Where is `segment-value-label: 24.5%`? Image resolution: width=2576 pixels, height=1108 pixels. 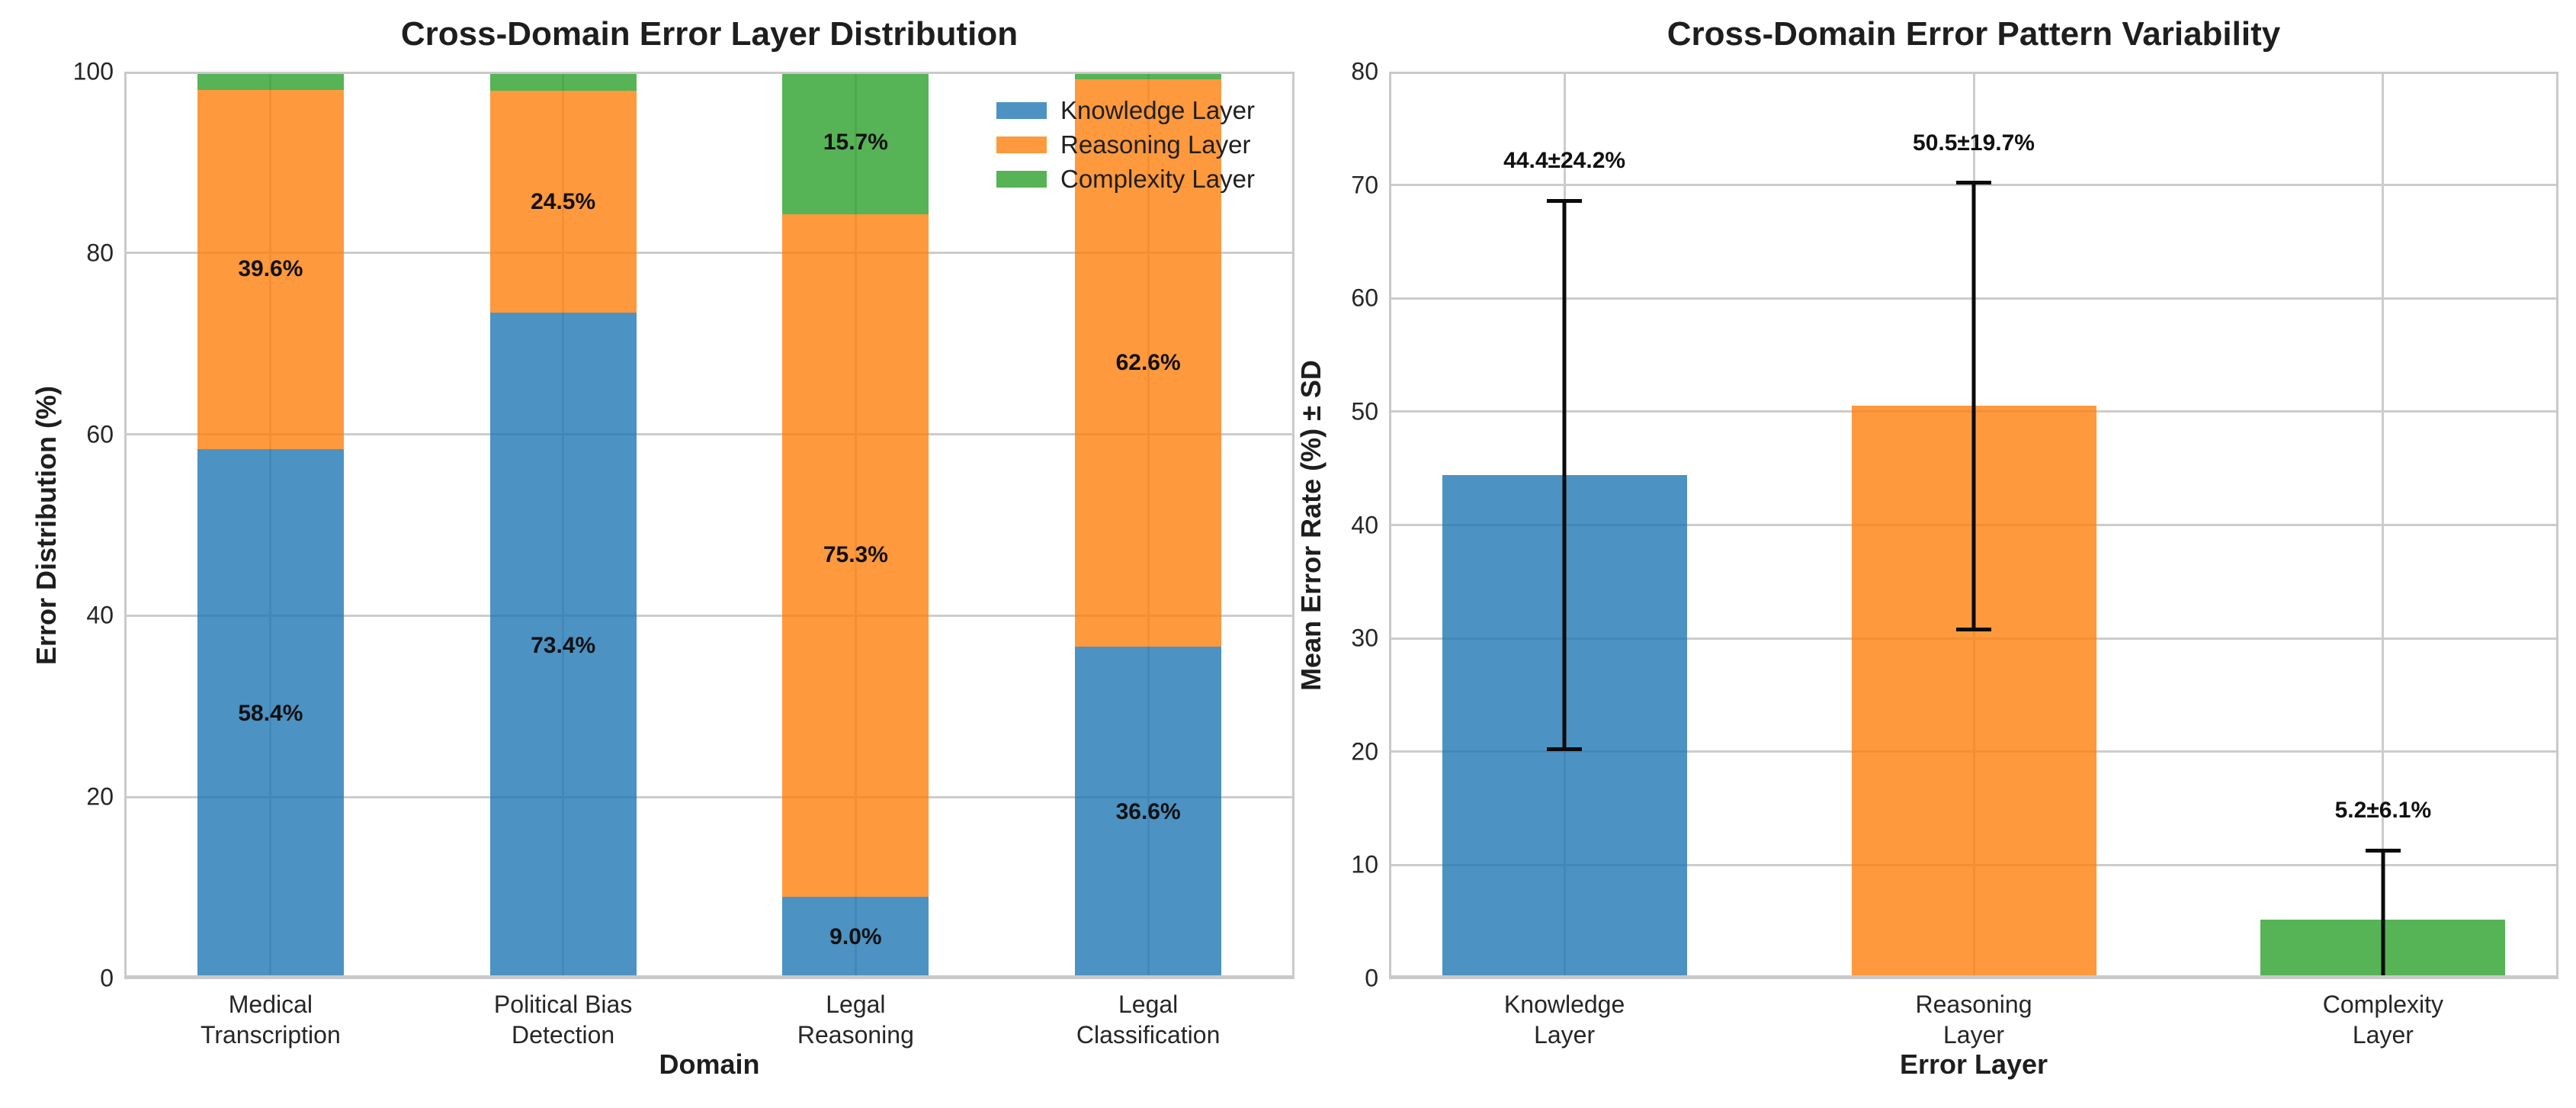 segment-value-label: 24.5% is located at coordinates (563, 201).